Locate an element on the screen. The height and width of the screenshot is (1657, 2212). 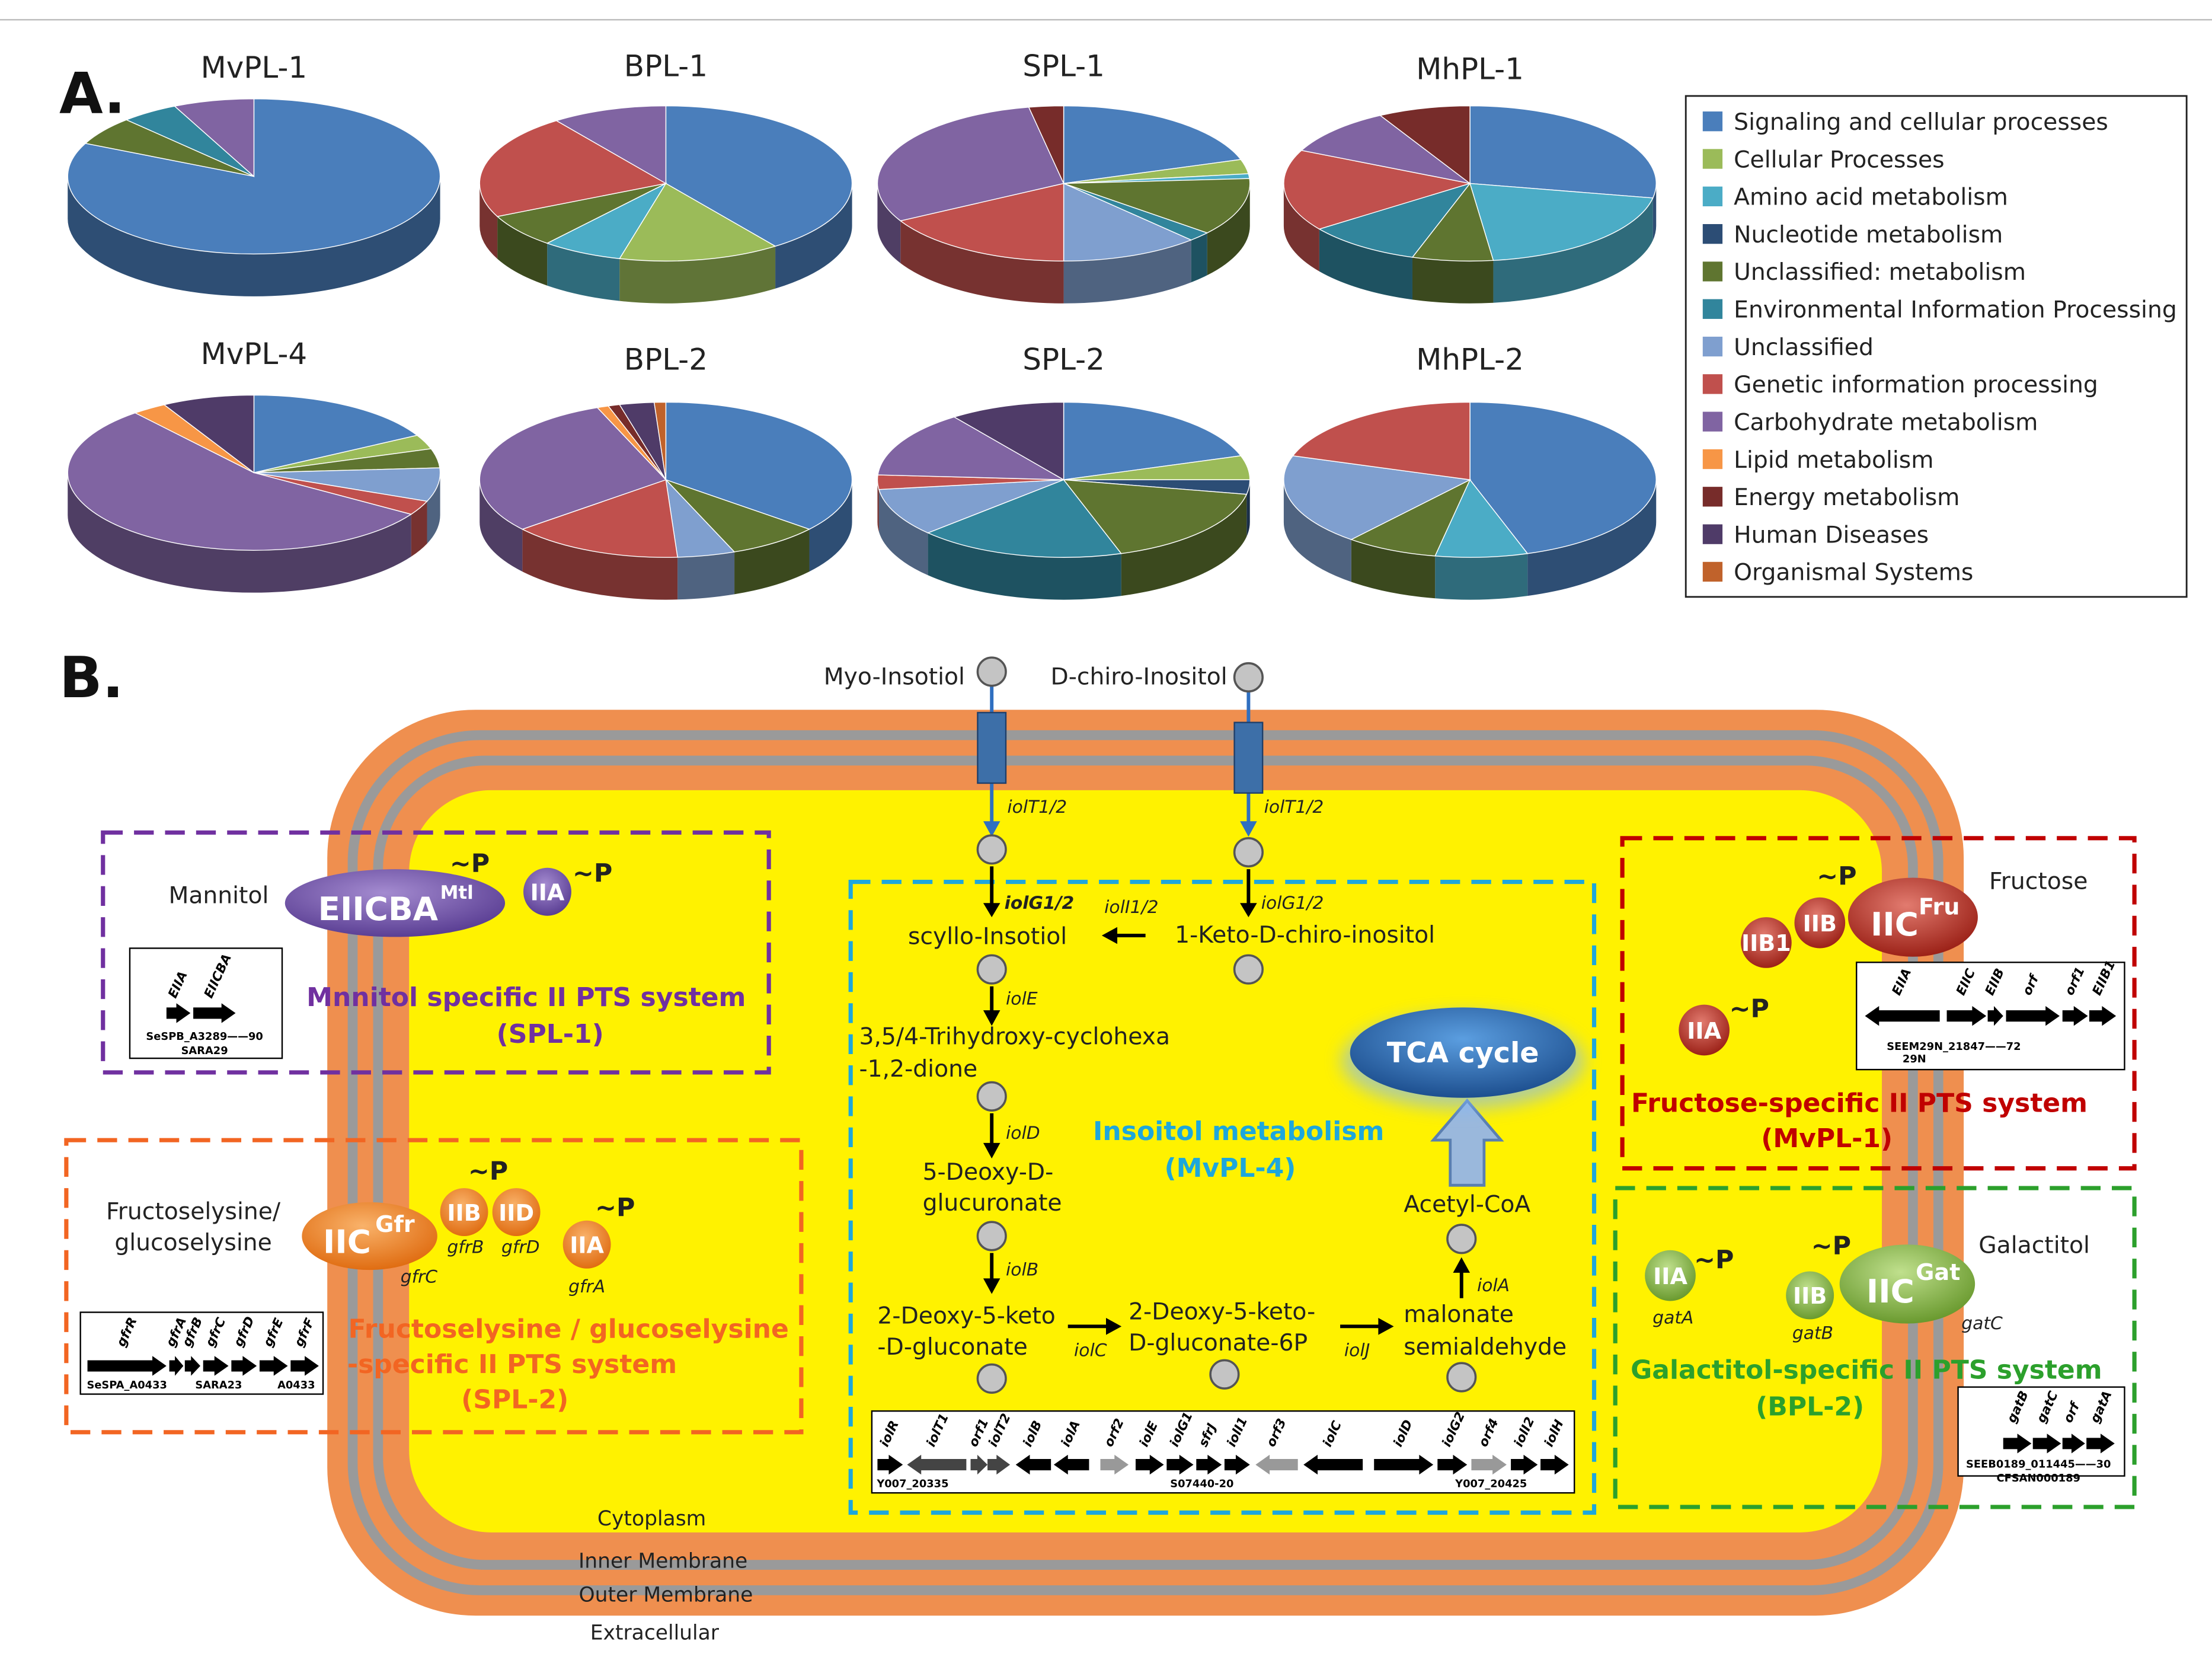
metabolites is located at coordinates (1226, 1025).